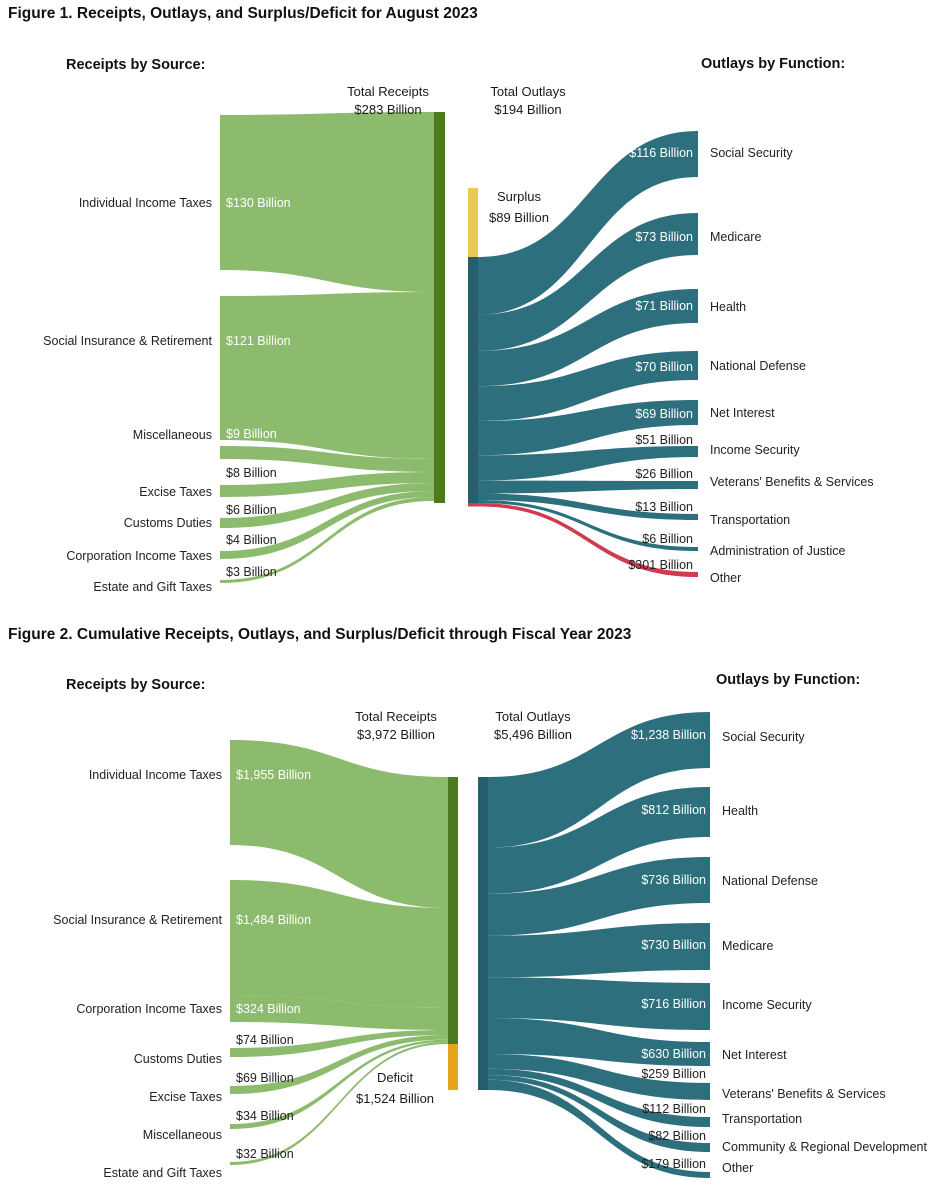  I want to click on deficit-label: Deficit, so click(395, 1077).